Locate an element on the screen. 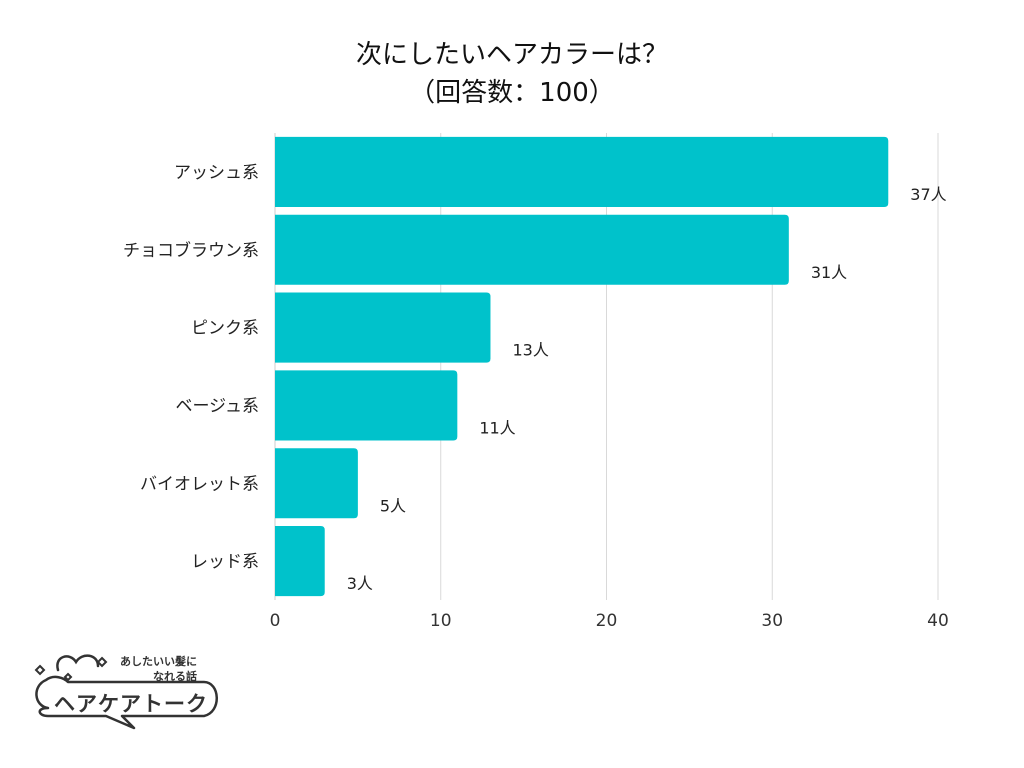  category-label: チョコブラウン系 is located at coordinates (191, 250).